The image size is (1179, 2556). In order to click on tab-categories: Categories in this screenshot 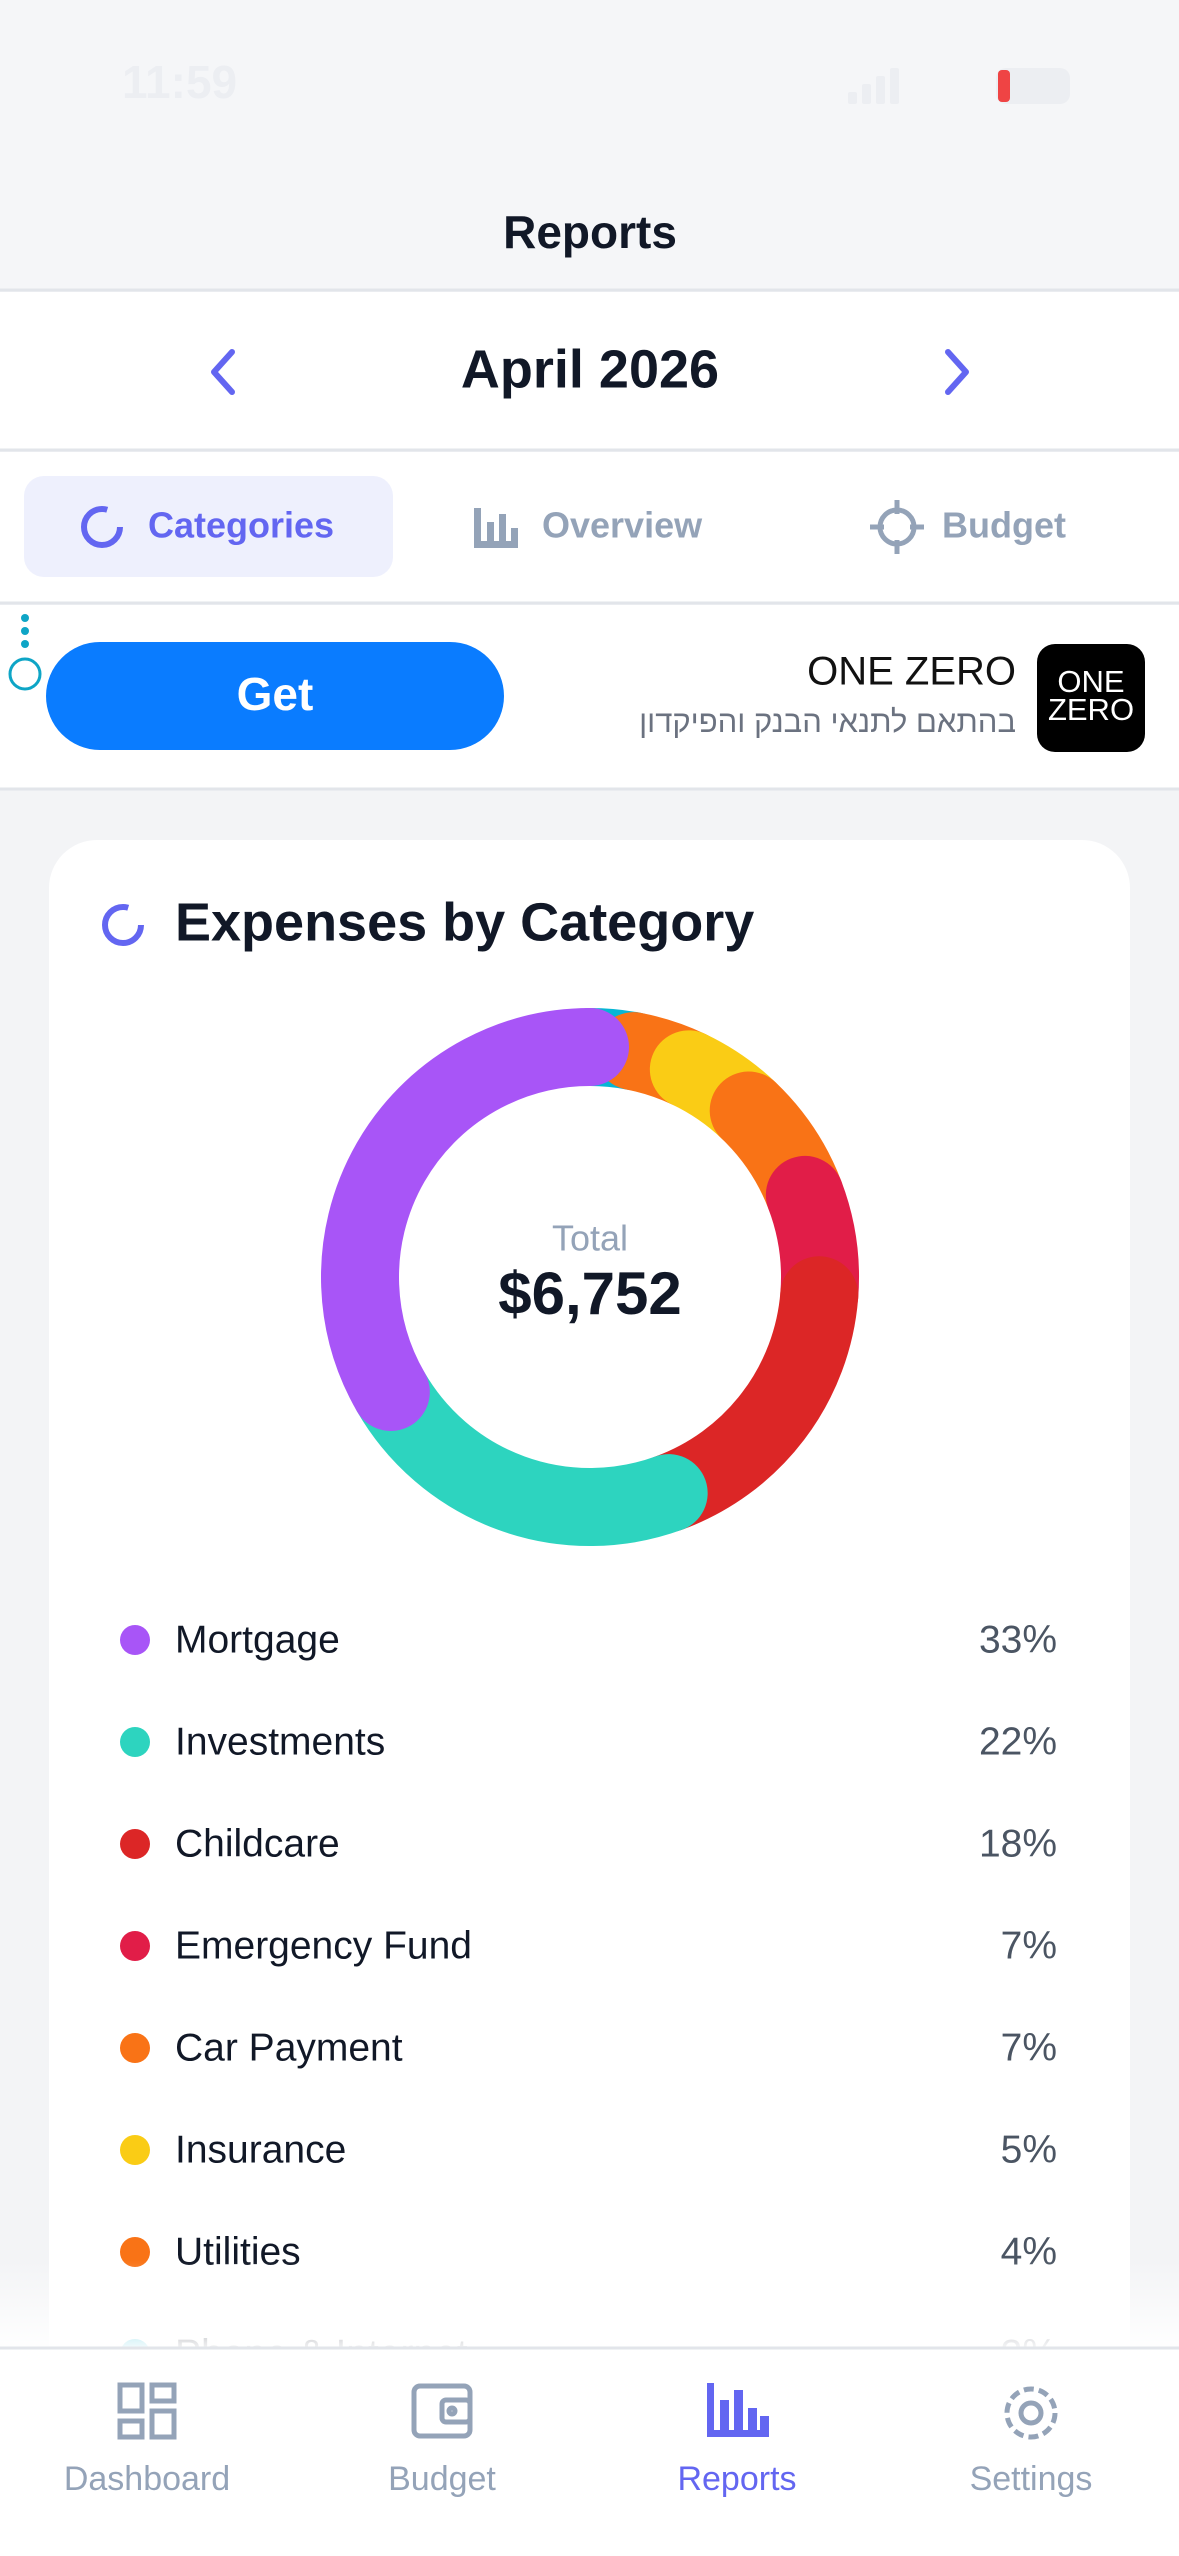, I will do `click(241, 525)`.